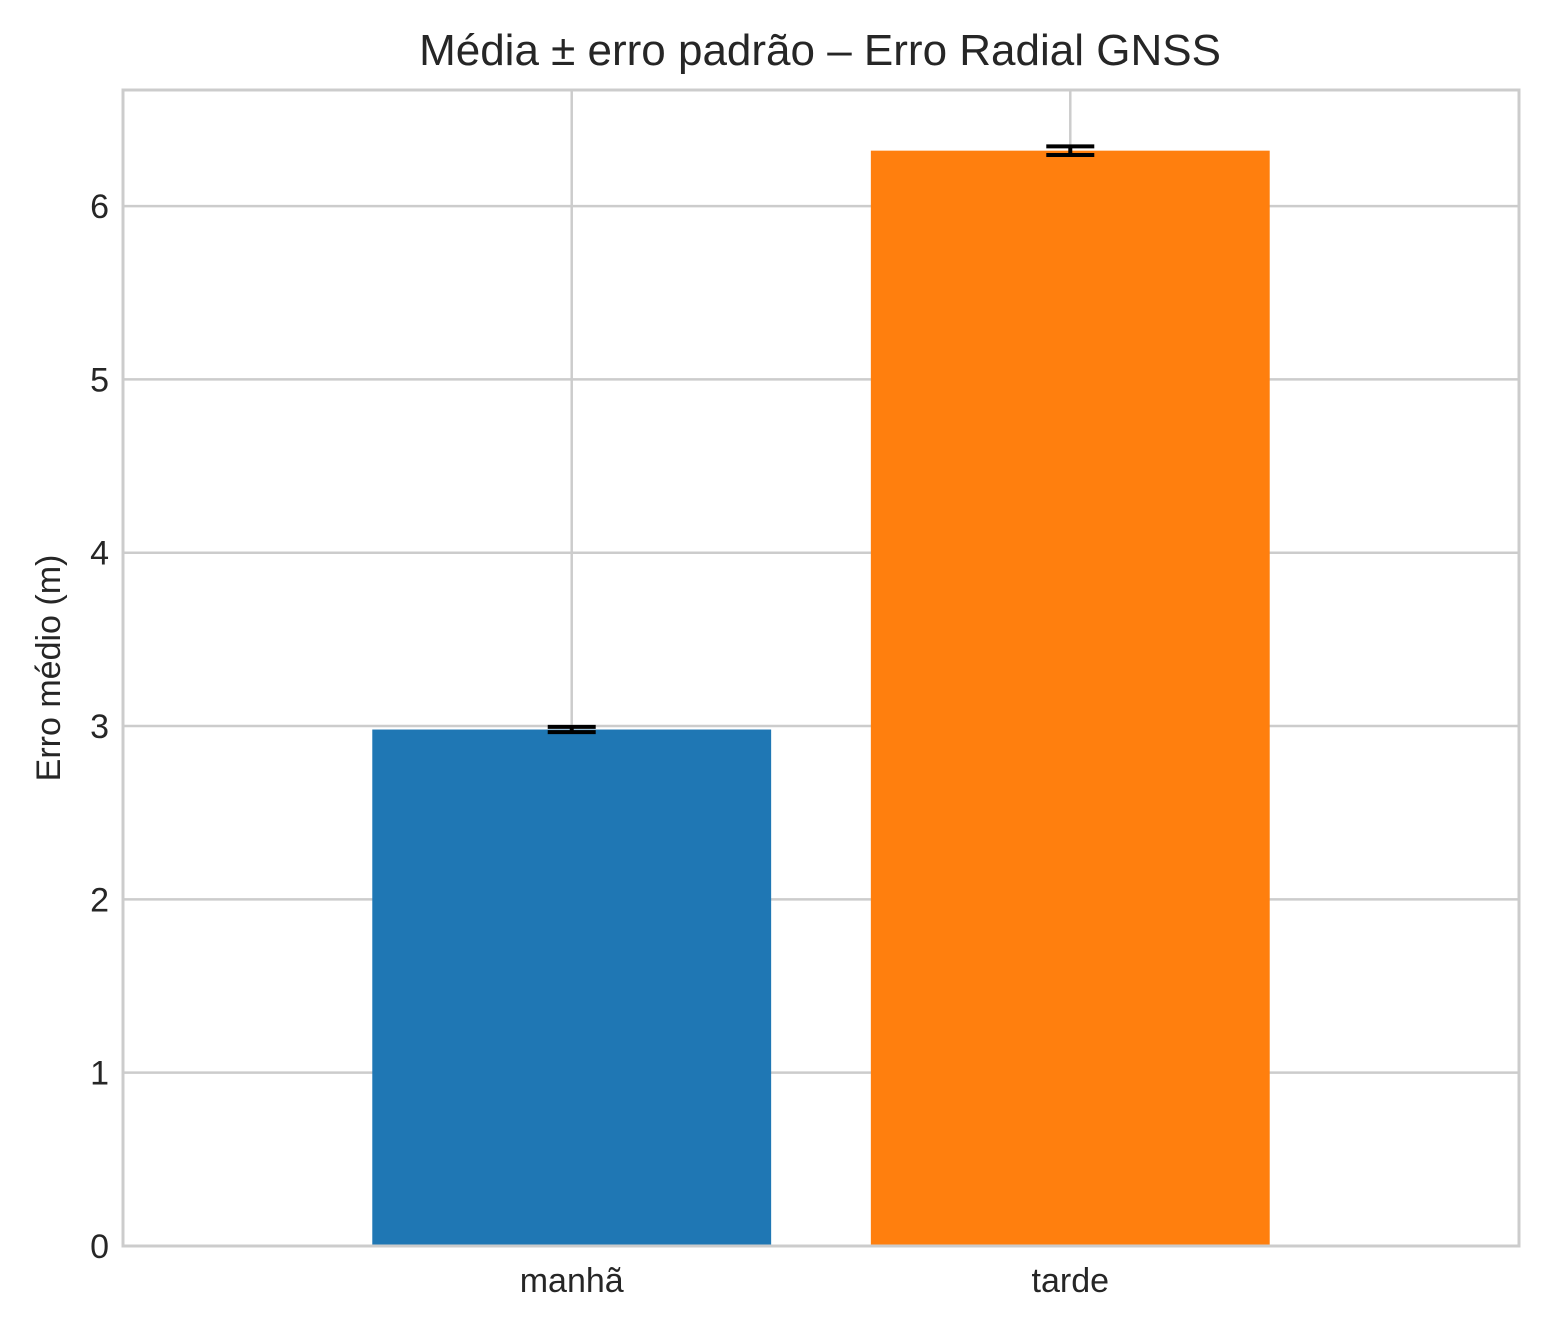 This screenshot has width=1548, height=1329. Describe the element at coordinates (572, 1281) in the screenshot. I see `x-tick-label: manhã` at that location.